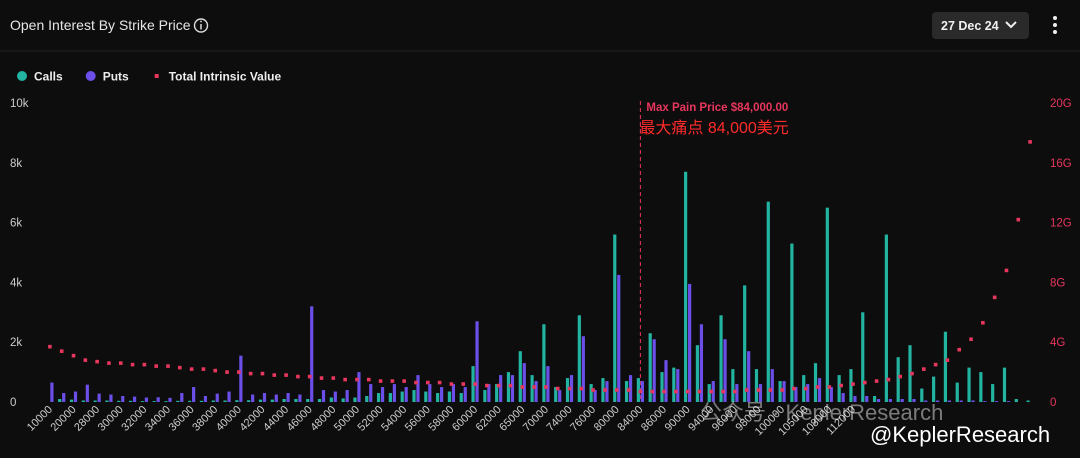 The image size is (1080, 458). I want to click on legend-label: Calls, so click(48, 77).